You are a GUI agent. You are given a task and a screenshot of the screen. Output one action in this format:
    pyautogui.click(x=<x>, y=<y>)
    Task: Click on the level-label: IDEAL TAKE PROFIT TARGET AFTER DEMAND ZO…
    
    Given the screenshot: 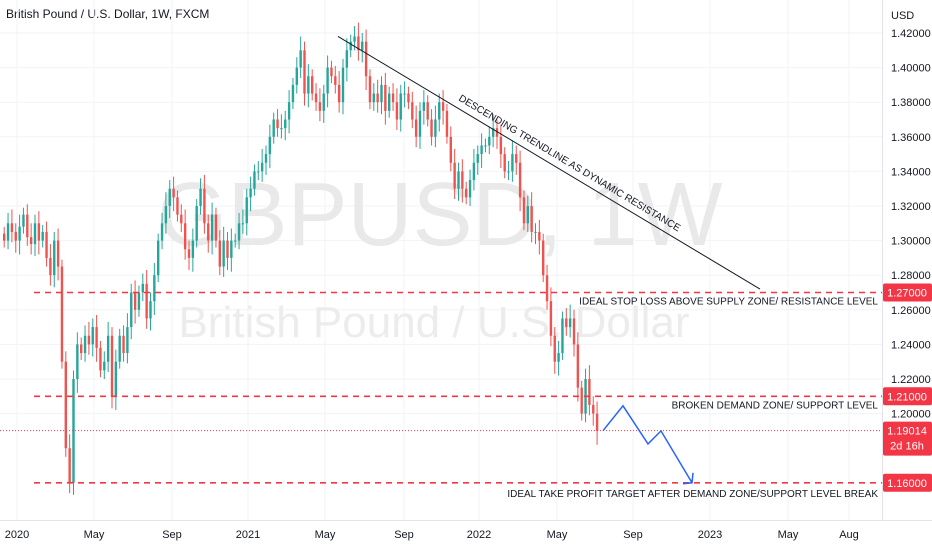 What is the action you would take?
    pyautogui.click(x=692, y=494)
    